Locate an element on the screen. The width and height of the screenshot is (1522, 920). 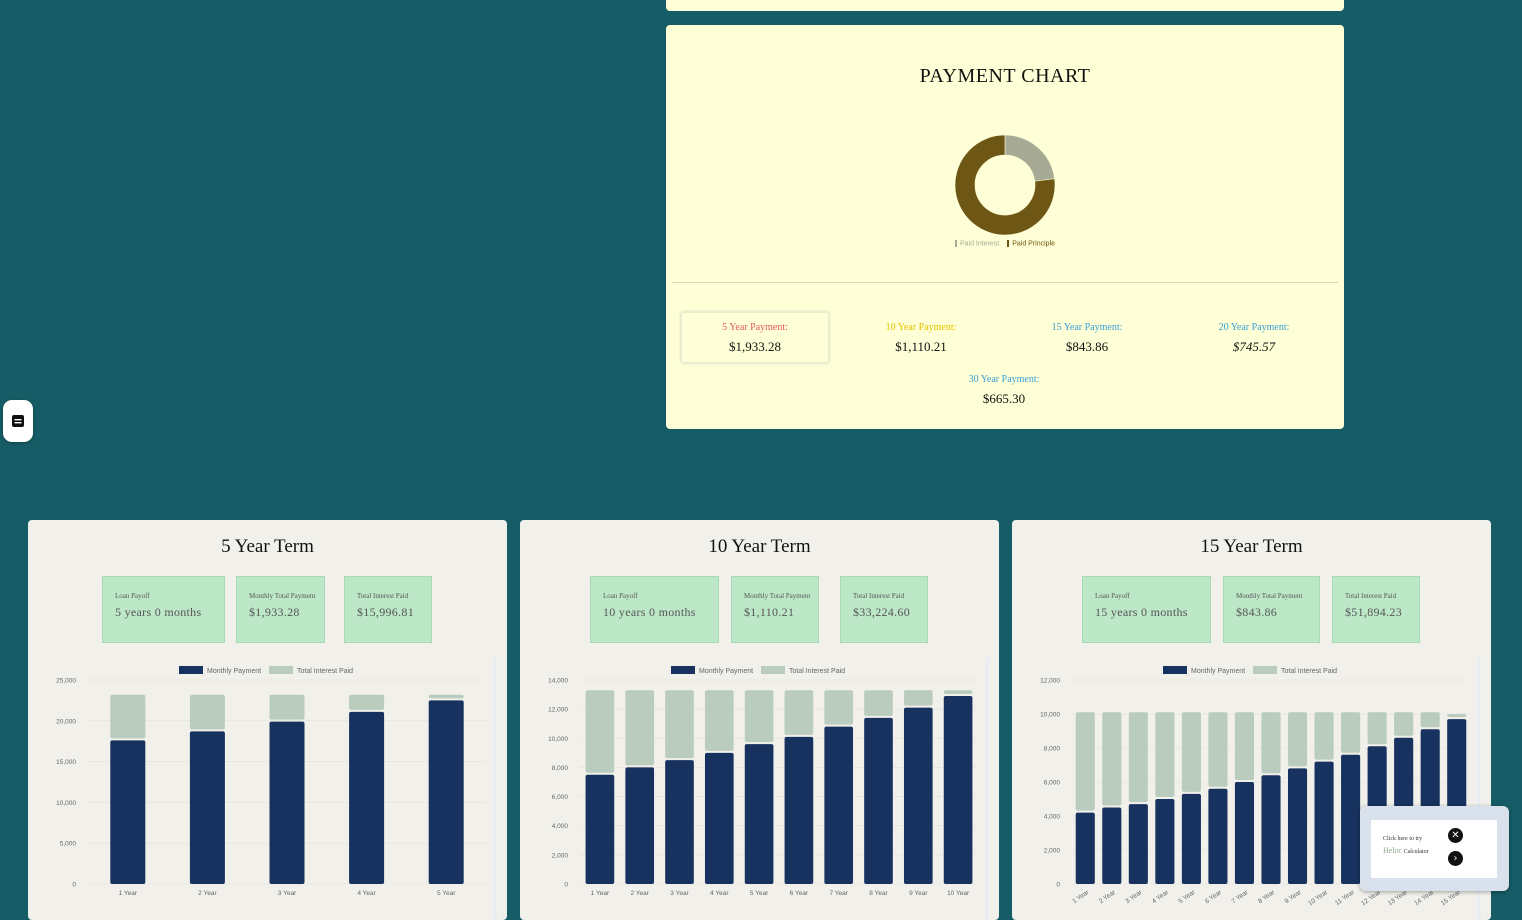
payment-item-30-year: 30 Year Payment: $665.30 is located at coordinates (1004, 386).